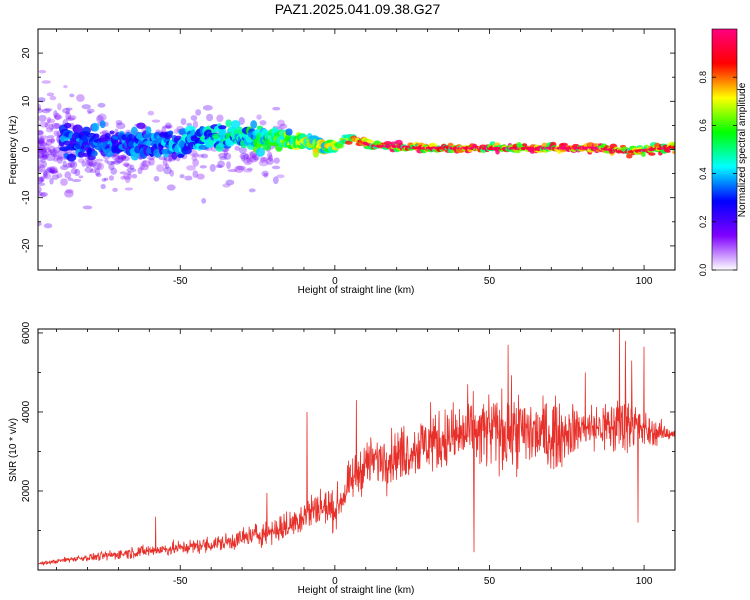  What do you see at coordinates (335, 281) in the screenshot?
I see `spectrogram-xtick-label: 0` at bounding box center [335, 281].